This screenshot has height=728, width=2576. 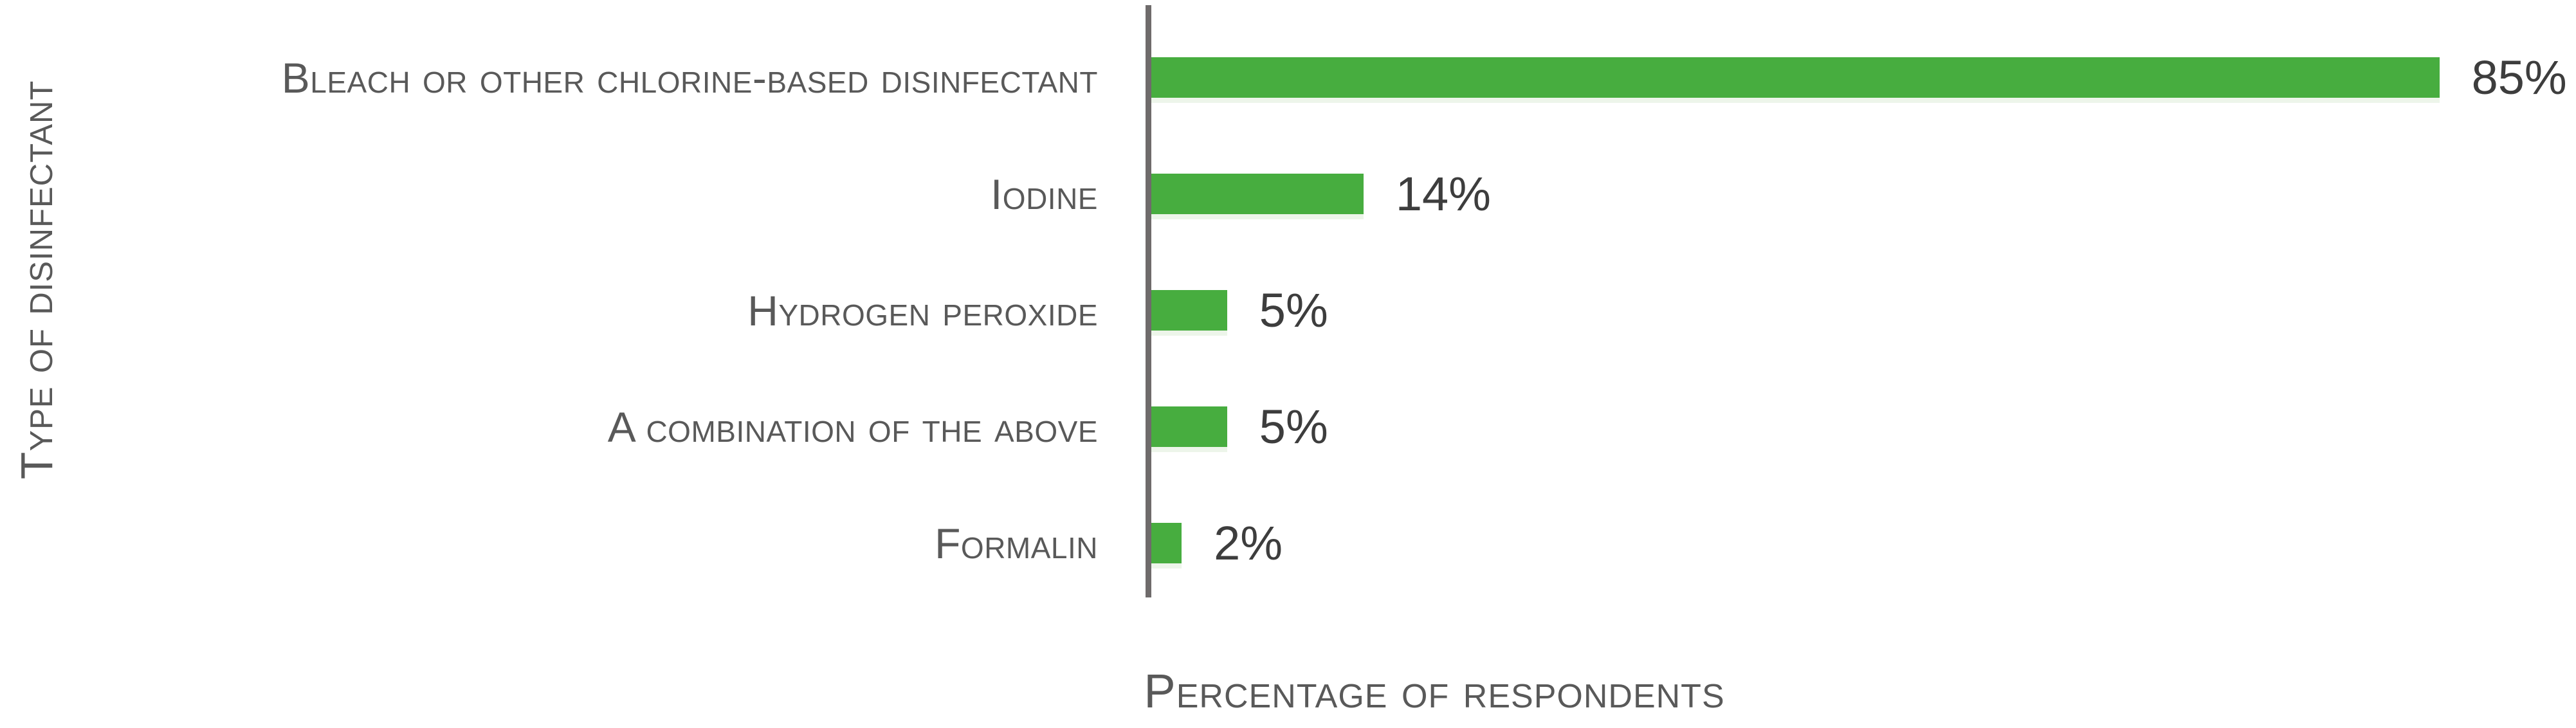 I want to click on category-label: A combination of the above, so click(x=852, y=427).